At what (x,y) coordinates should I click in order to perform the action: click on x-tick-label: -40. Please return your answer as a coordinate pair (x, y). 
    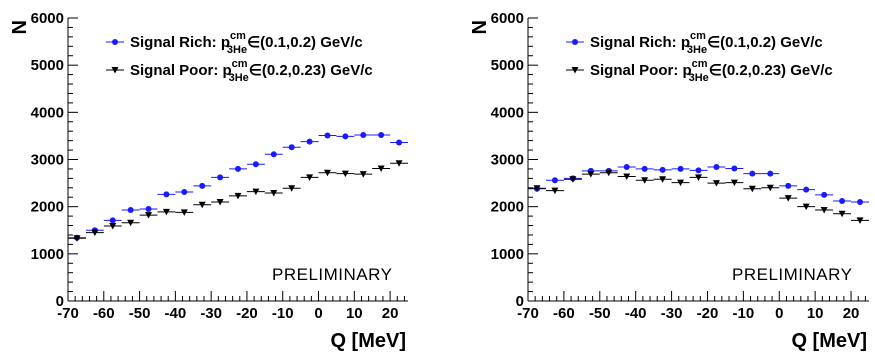
    Looking at the image, I should click on (636, 313).